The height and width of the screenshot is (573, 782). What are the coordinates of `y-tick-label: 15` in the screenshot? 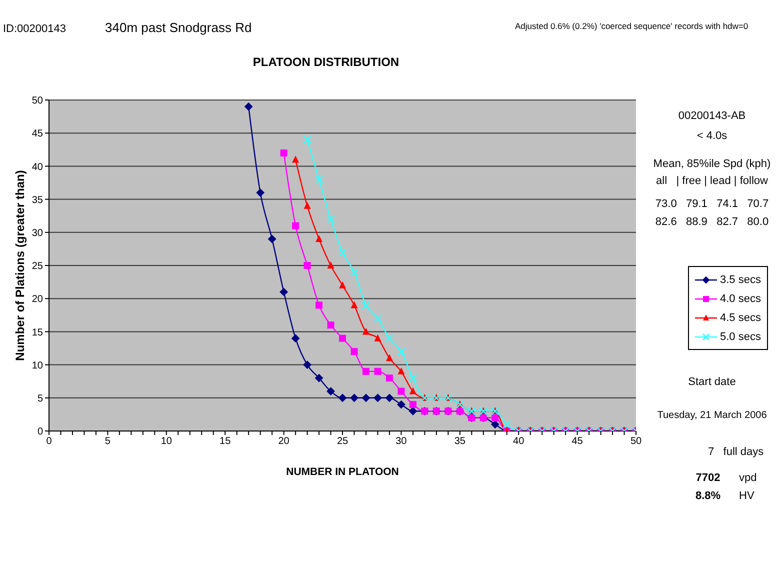 It's located at (38, 332).